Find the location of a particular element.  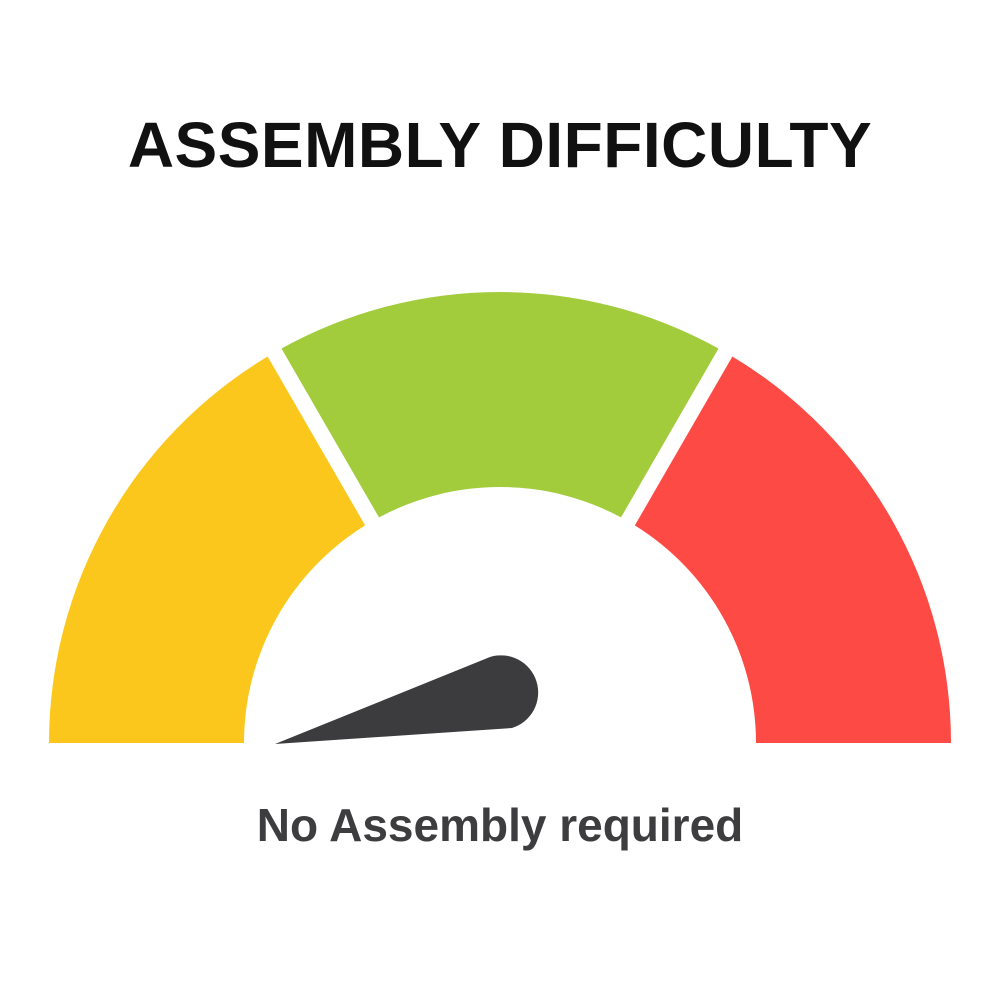

gauge-segment-medium is located at coordinates (500, 404).